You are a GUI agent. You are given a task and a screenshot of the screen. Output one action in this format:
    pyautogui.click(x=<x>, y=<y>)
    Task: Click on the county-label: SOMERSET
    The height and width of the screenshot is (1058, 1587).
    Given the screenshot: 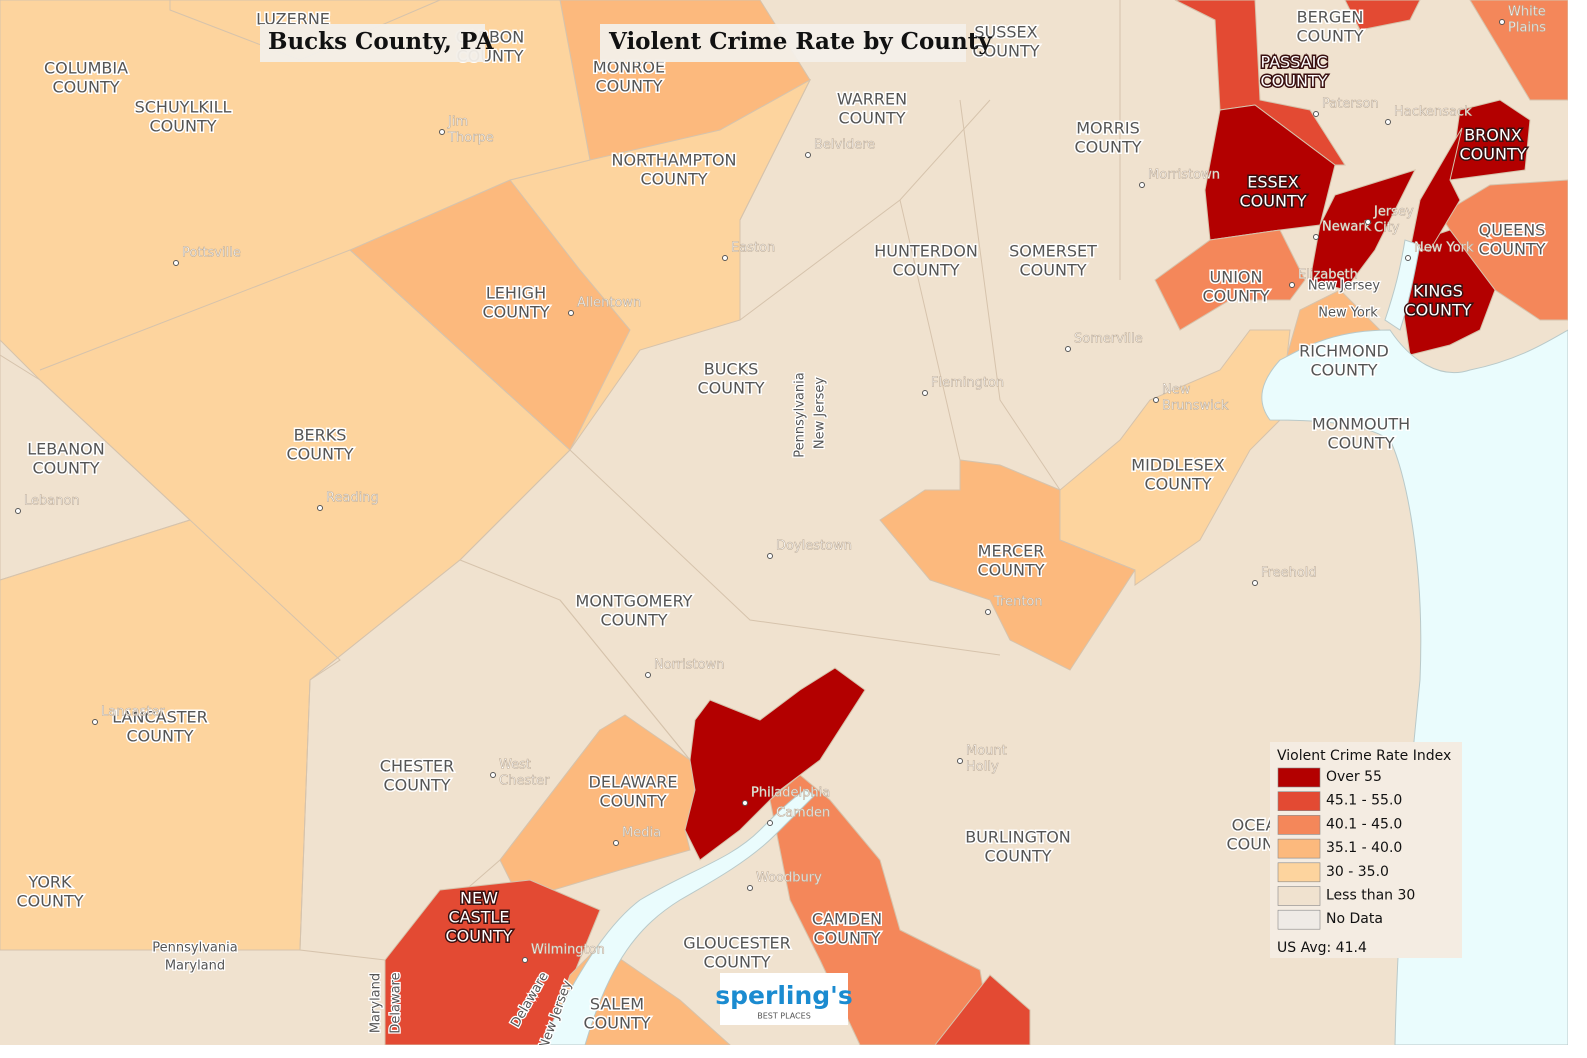 What is the action you would take?
    pyautogui.click(x=1053, y=251)
    